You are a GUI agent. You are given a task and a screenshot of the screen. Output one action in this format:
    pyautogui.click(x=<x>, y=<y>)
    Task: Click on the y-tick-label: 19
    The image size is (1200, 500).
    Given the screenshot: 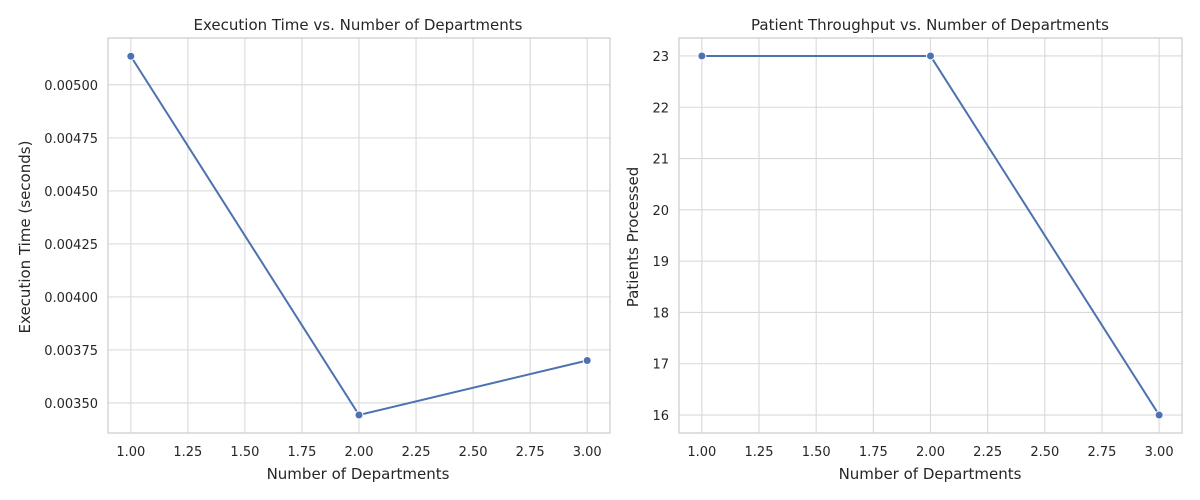 What is the action you would take?
    pyautogui.click(x=660, y=262)
    